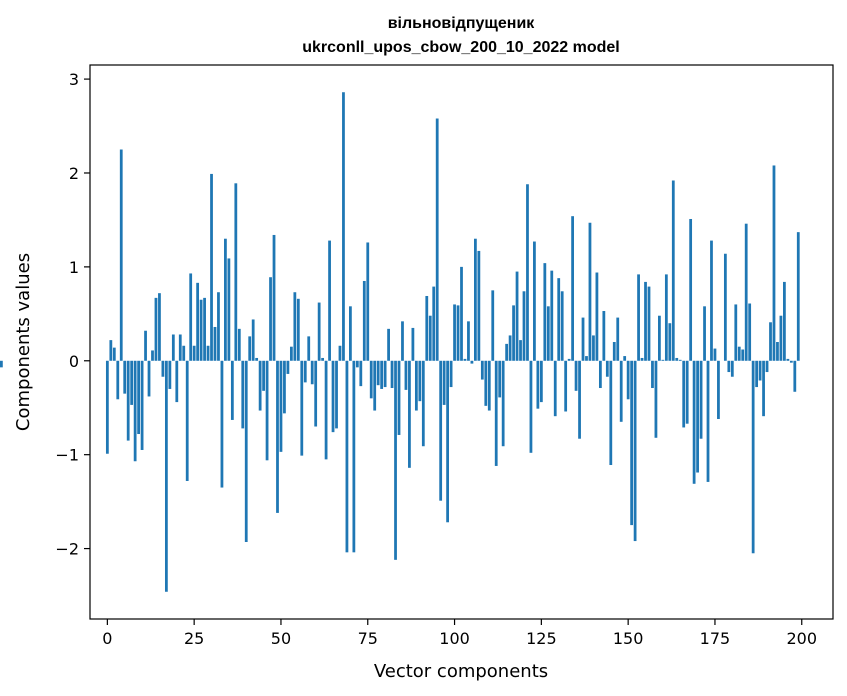 This screenshot has width=847, height=696. Describe the element at coordinates (461, 671) in the screenshot. I see `x-axis-label: Vector components` at that location.